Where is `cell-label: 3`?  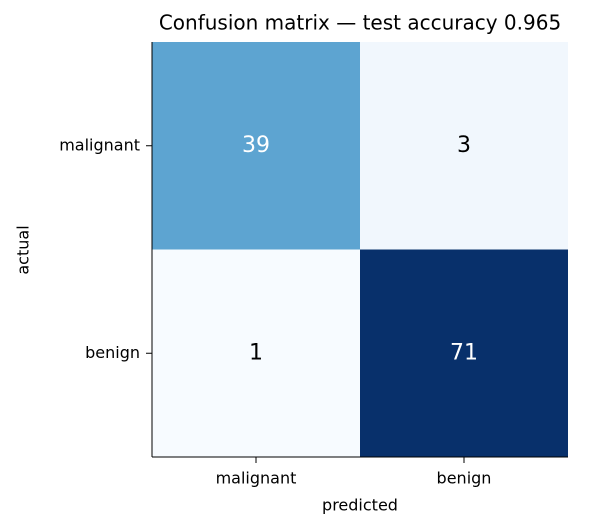 cell-label: 3 is located at coordinates (464, 145).